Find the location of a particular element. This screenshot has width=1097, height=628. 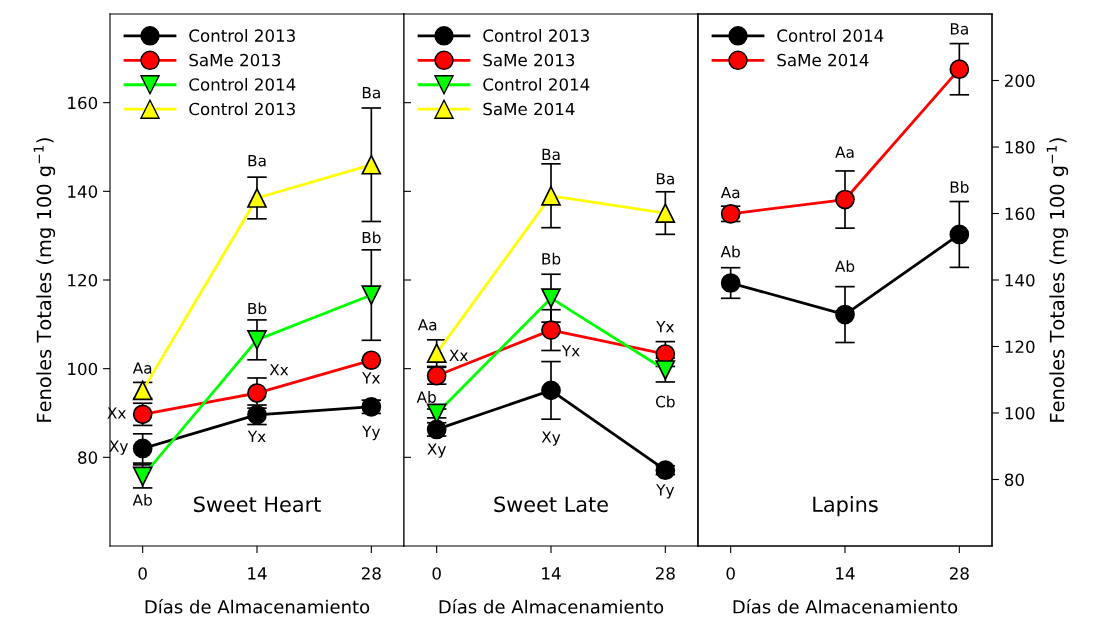

y-axis-title: Fenoles Totales (mg 100 g$^{−1}$) is located at coordinates (44, 280).